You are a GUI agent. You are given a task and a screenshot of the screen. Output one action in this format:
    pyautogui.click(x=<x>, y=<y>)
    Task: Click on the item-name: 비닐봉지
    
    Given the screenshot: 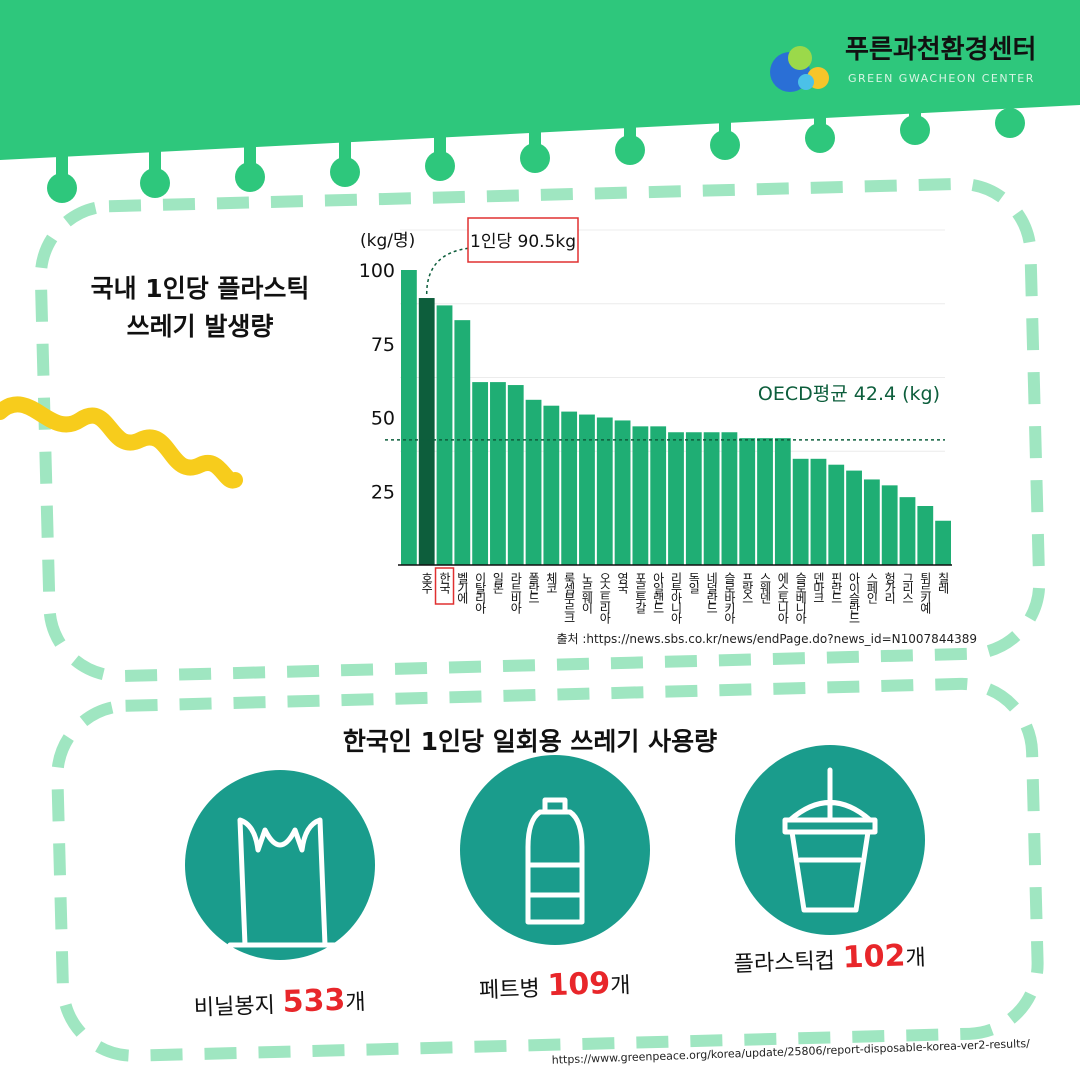 What is the action you would take?
    pyautogui.click(x=234, y=1007)
    